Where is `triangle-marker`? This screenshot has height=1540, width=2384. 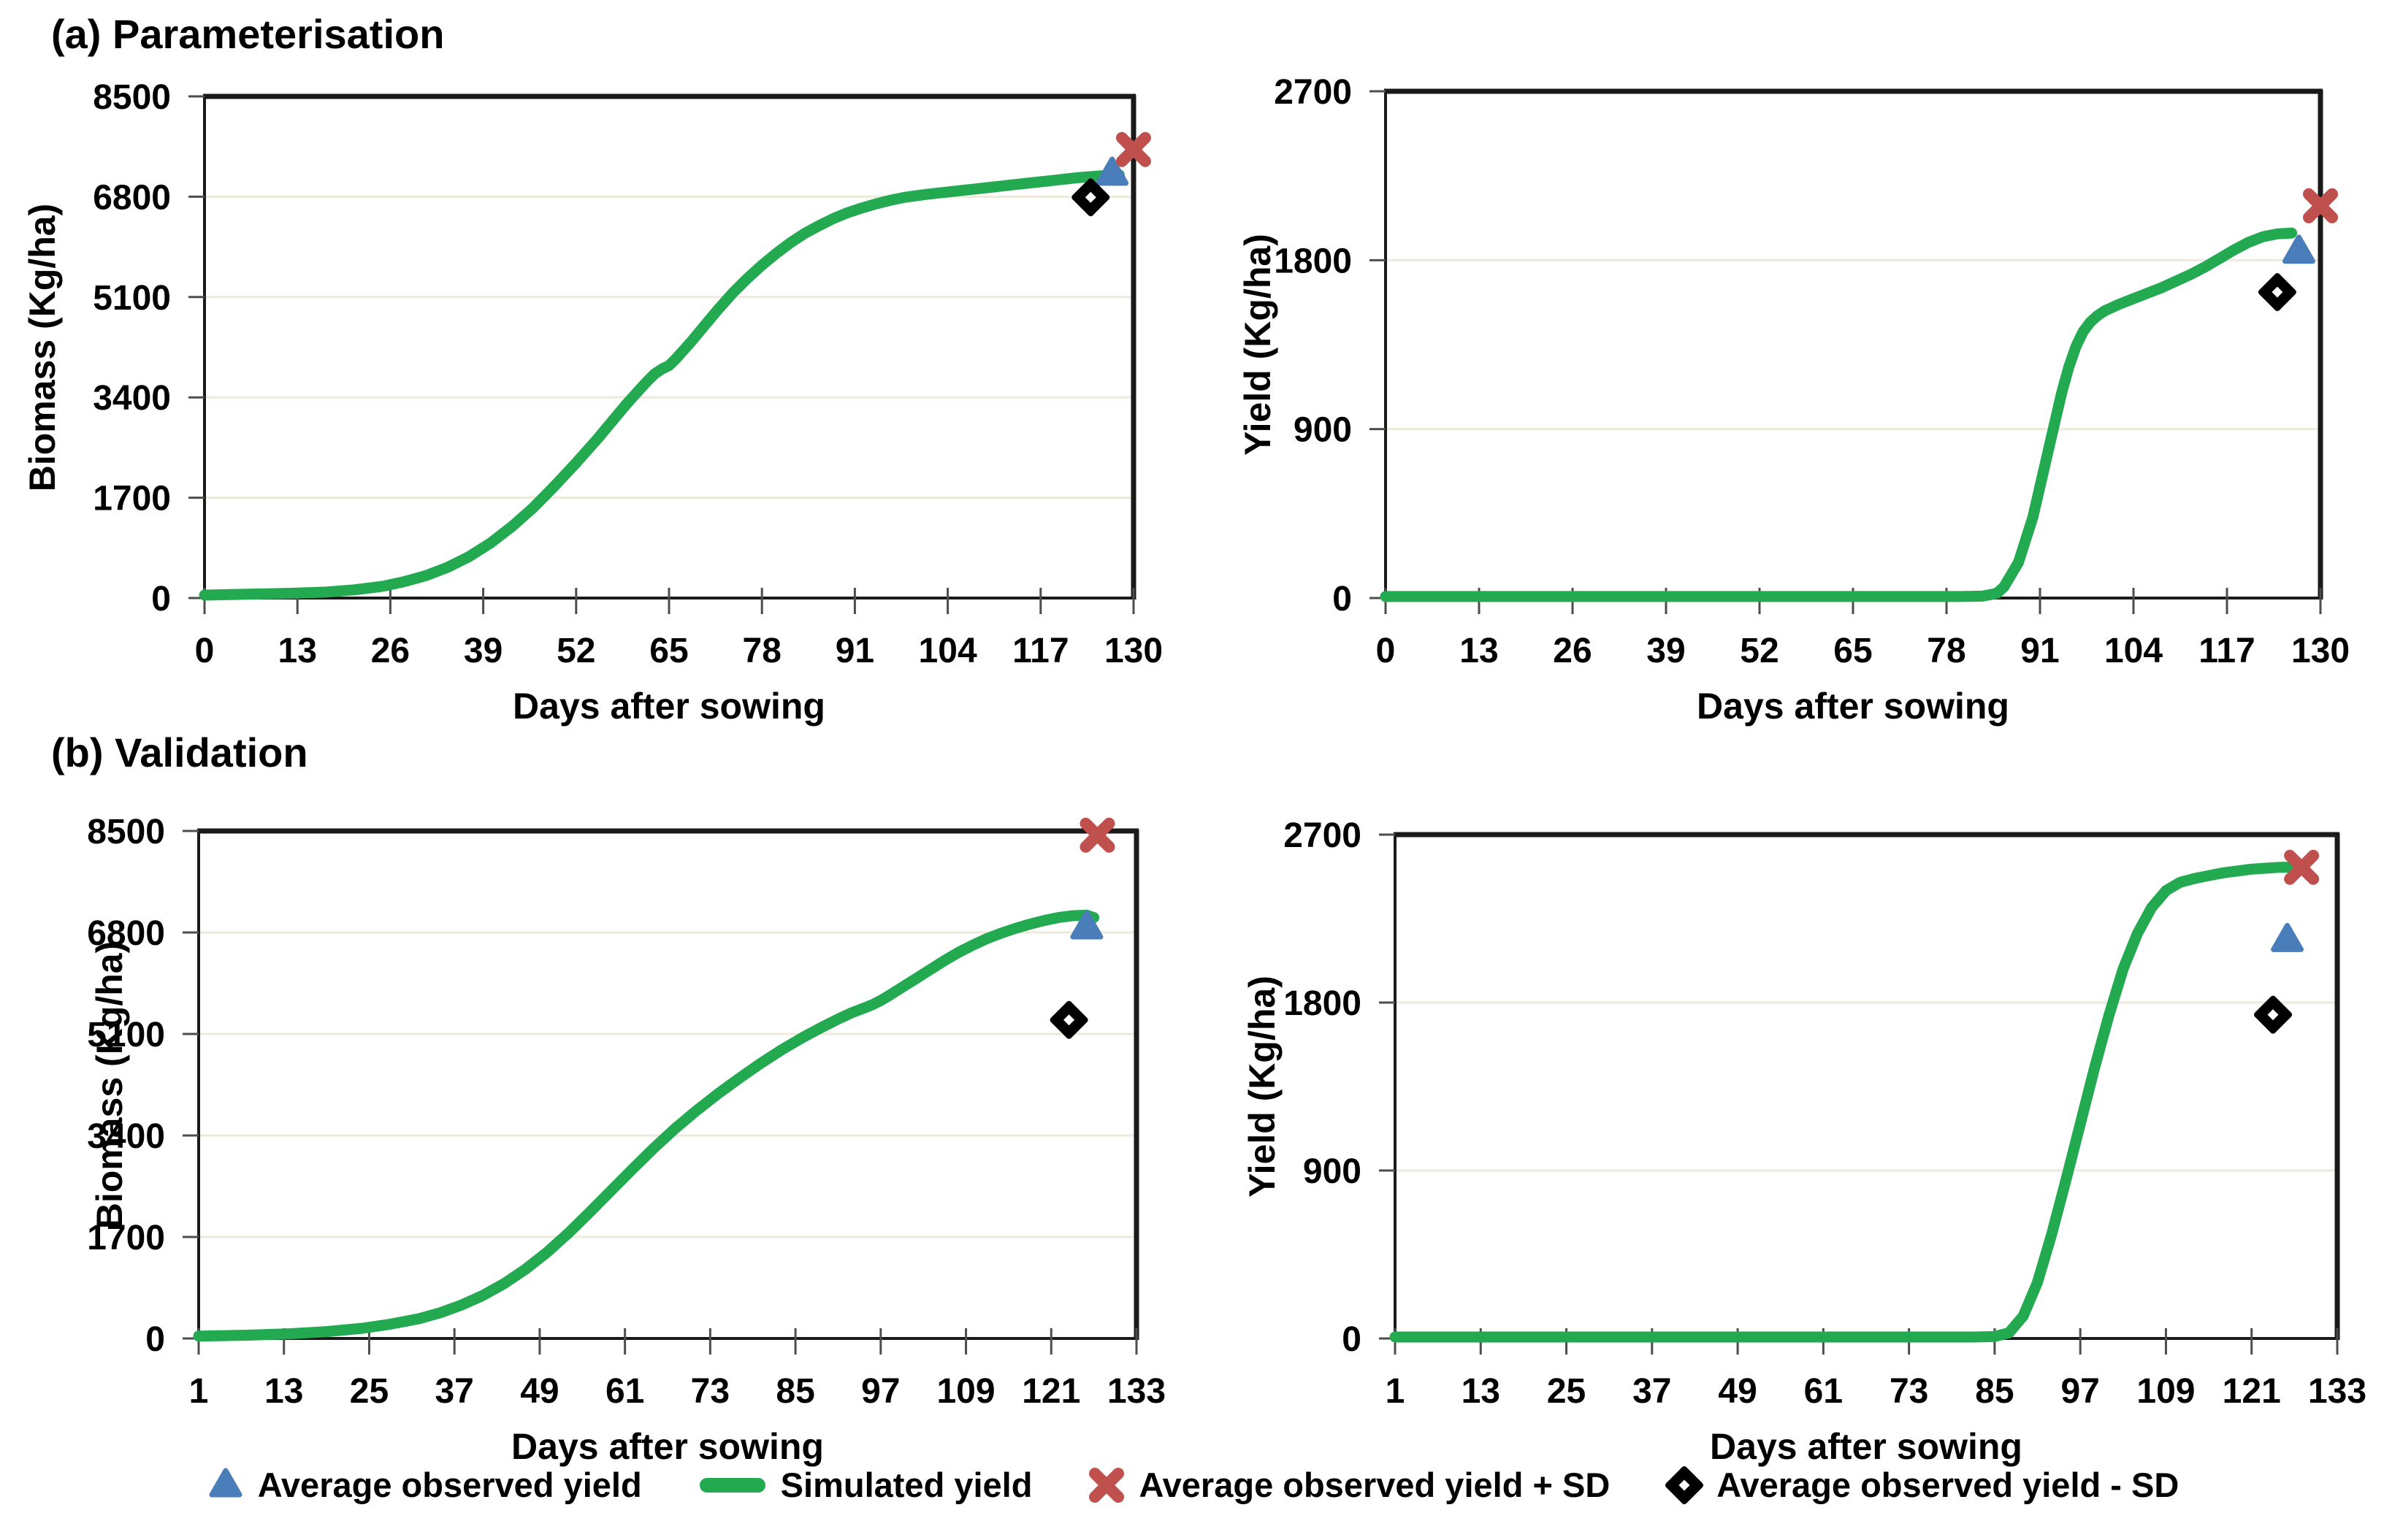 triangle-marker is located at coordinates (225, 1483).